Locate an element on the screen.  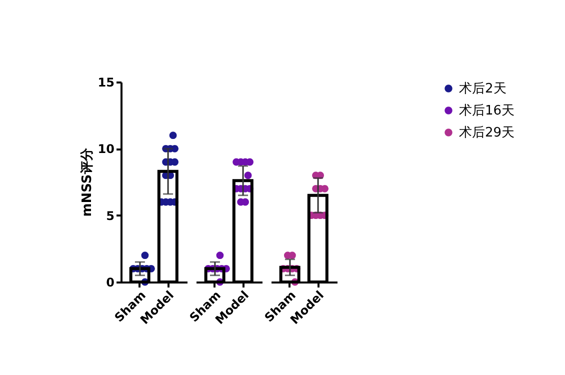
y-tick-label: 5 is located at coordinates (110, 215).